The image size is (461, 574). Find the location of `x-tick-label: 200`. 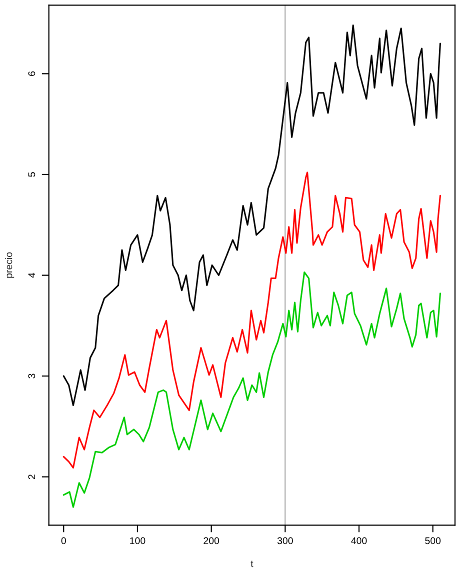

x-tick-label: 200 is located at coordinates (212, 540).